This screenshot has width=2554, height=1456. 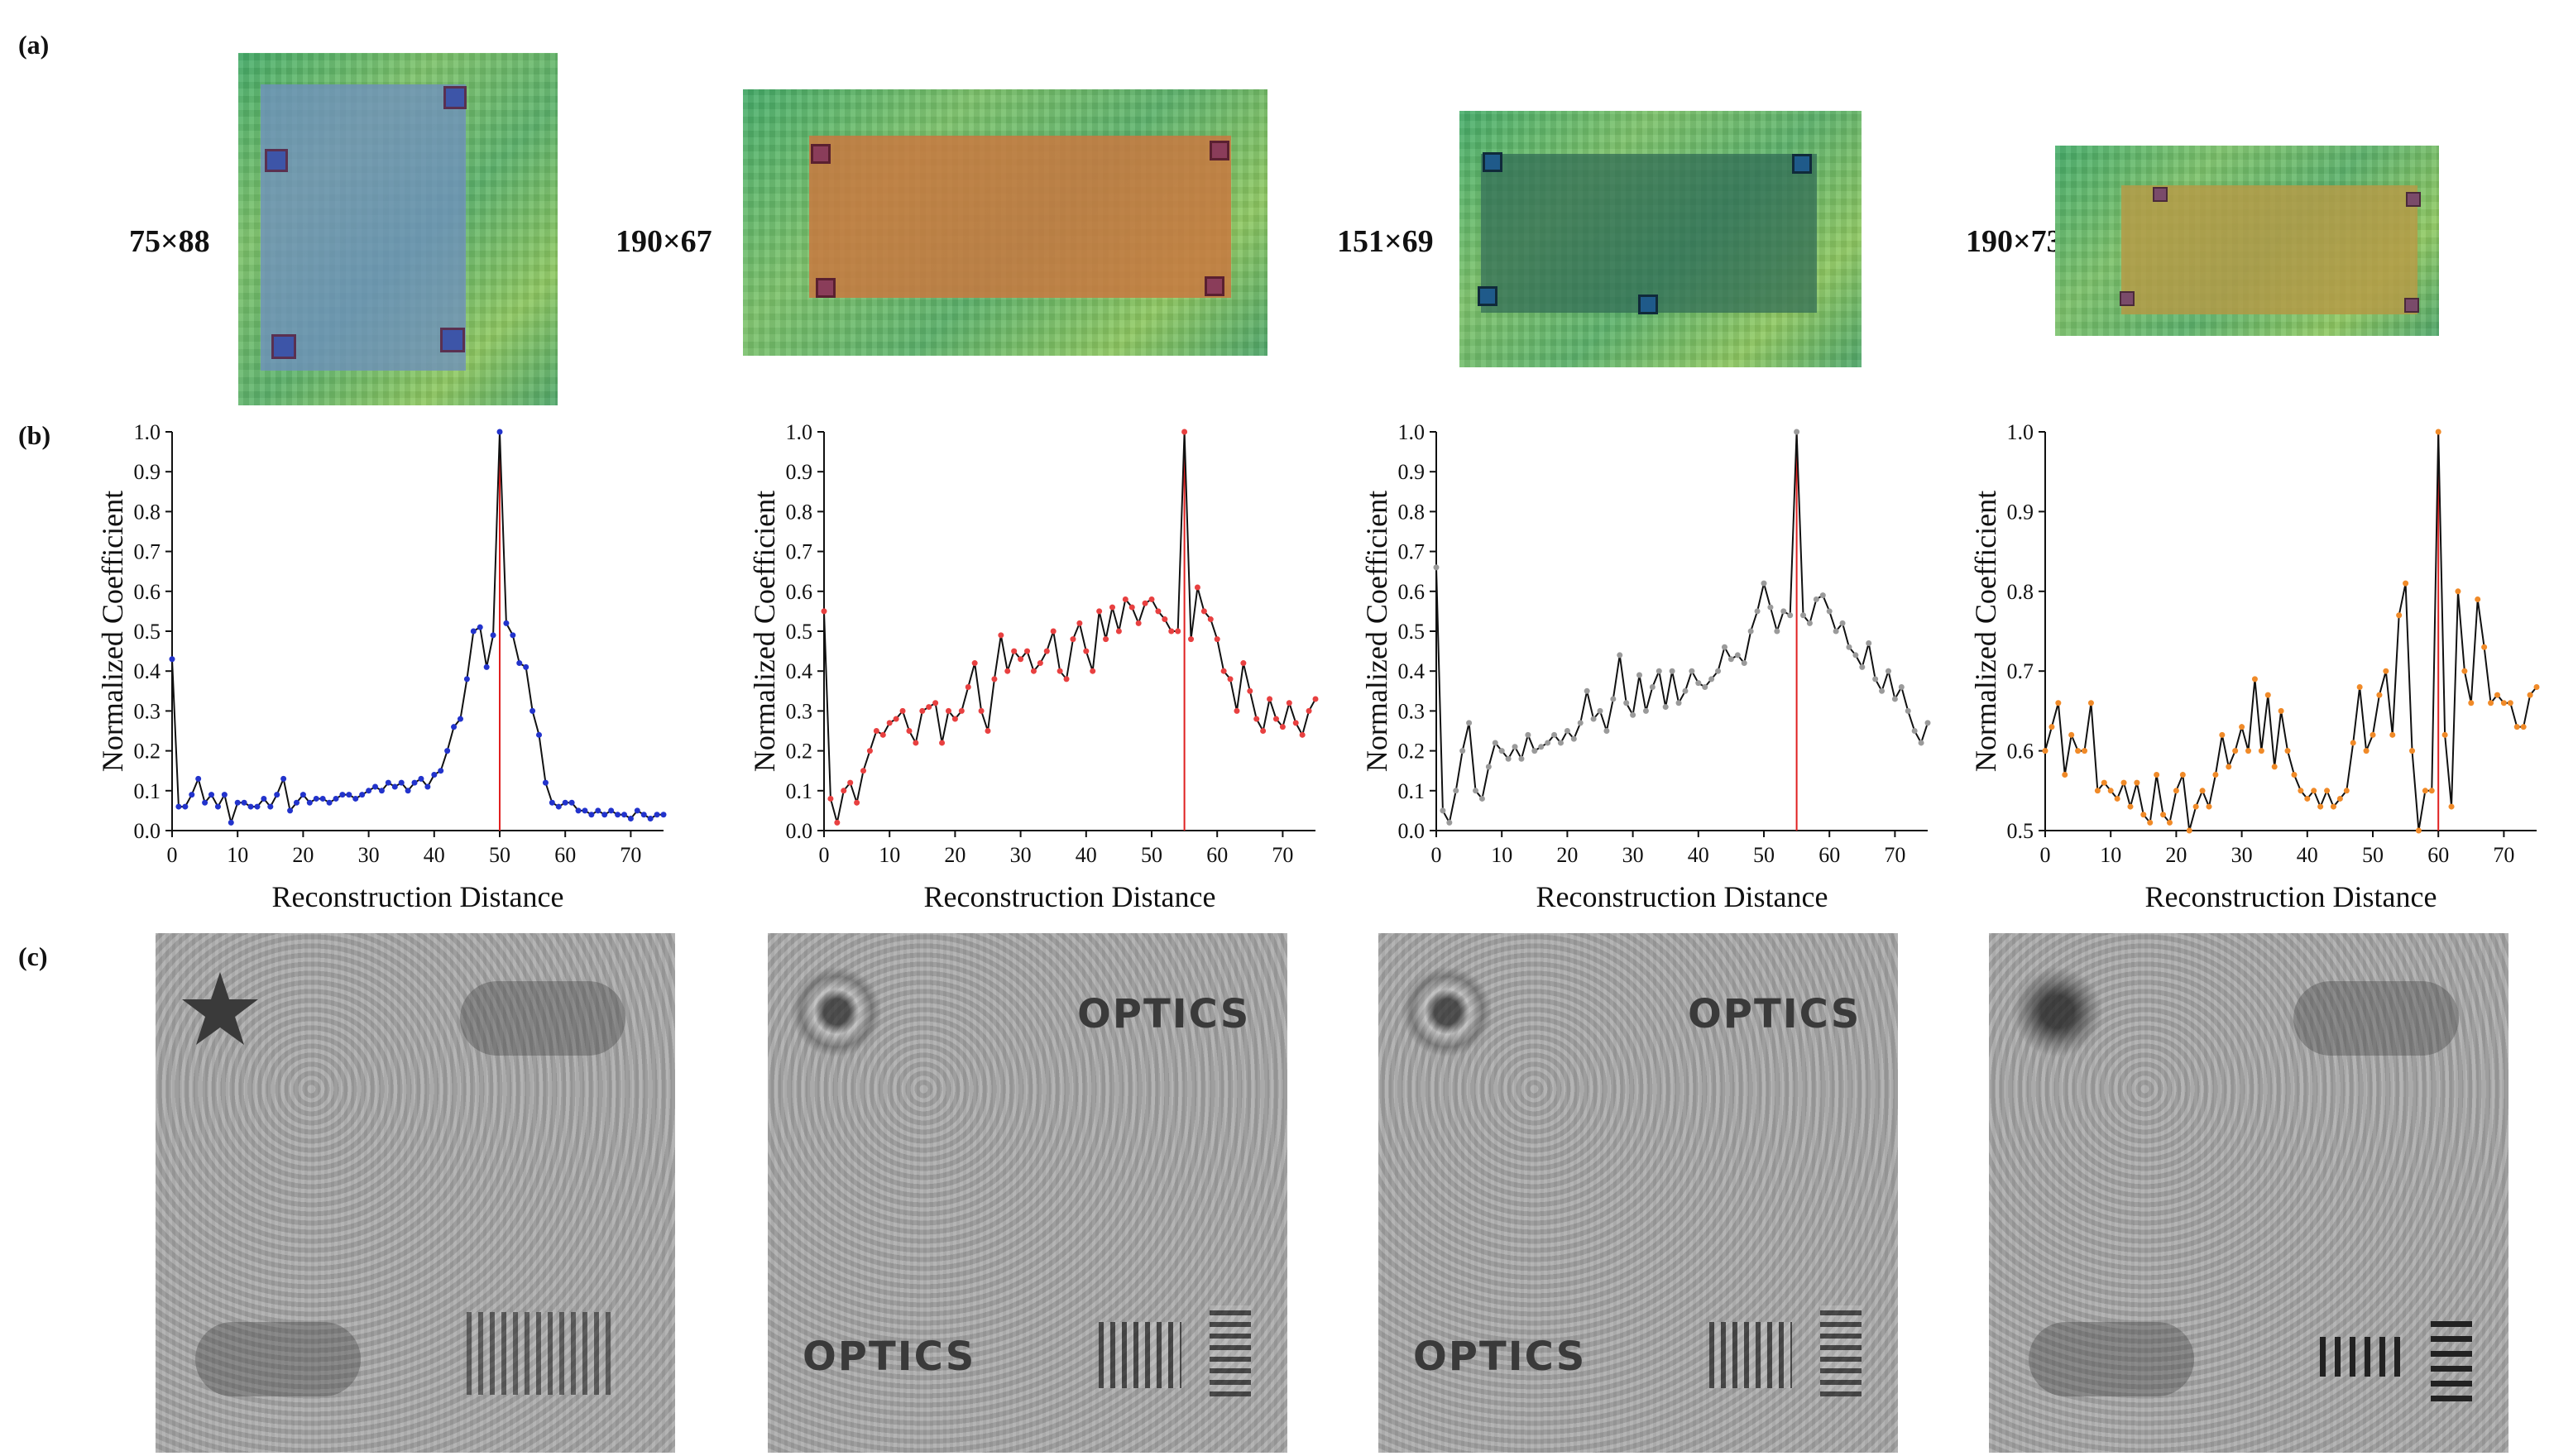 I want to click on y-tick-label: 0.1, so click(x=147, y=791).